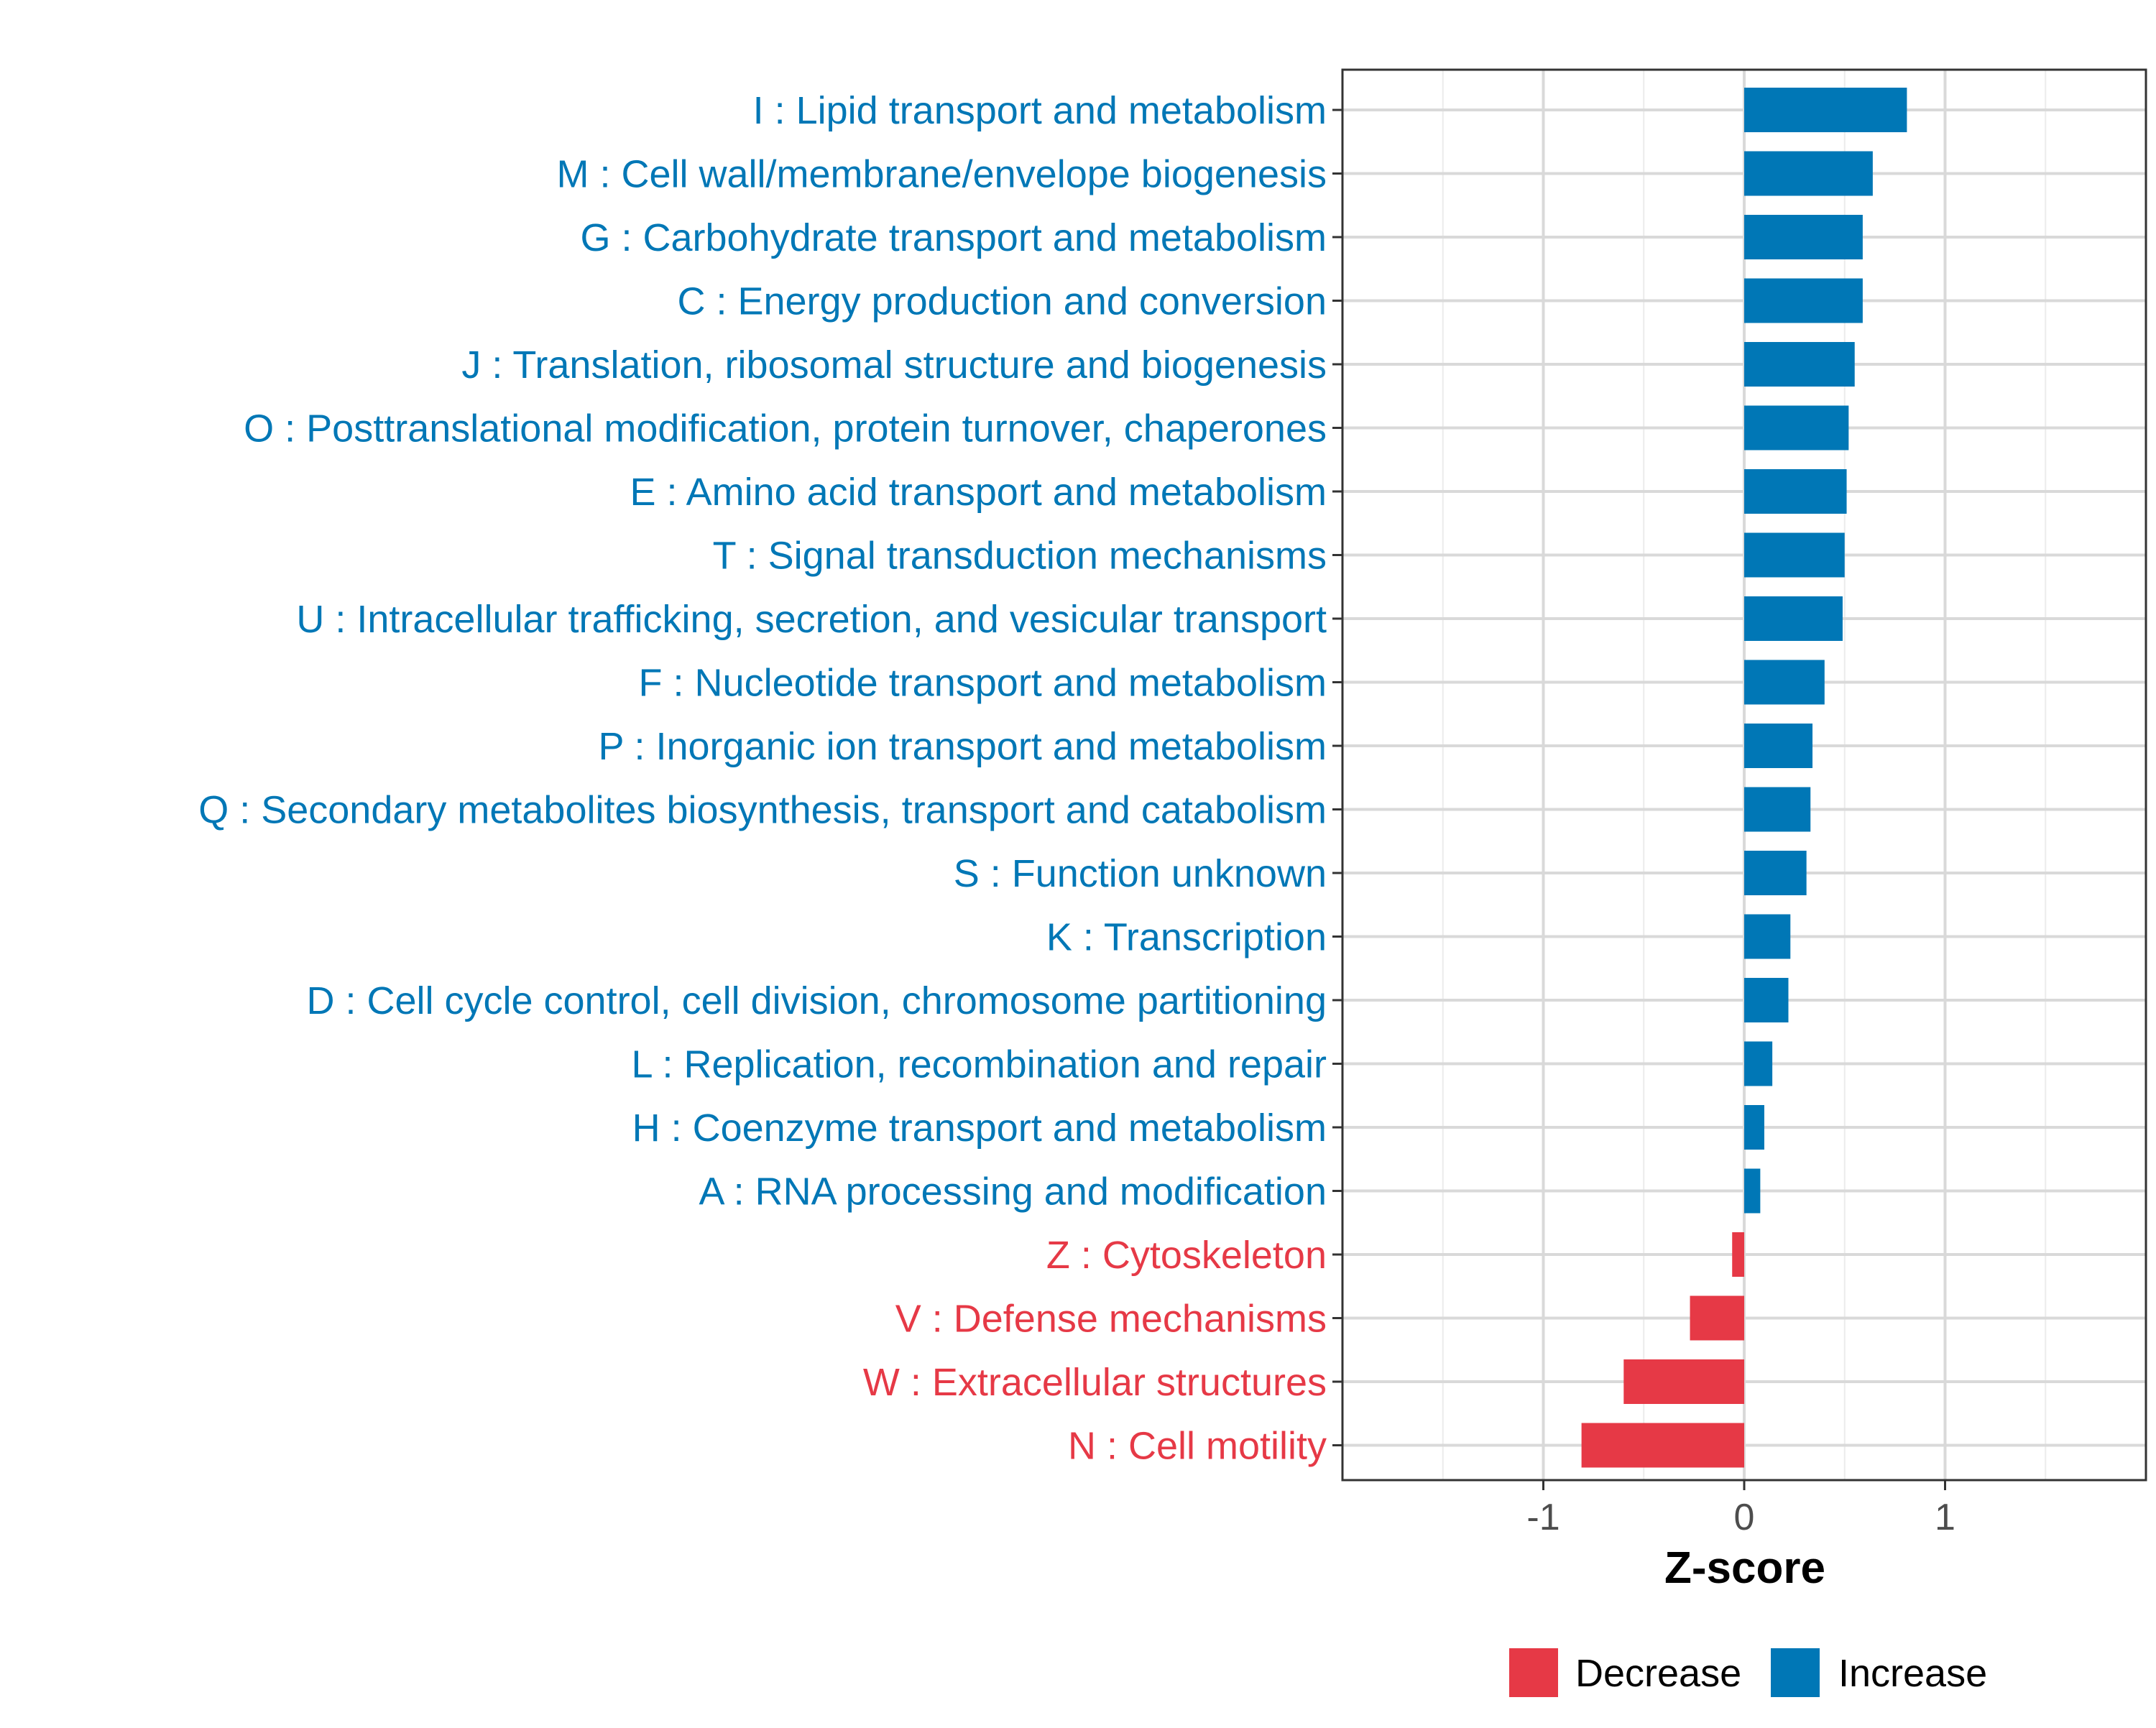 The image size is (2156, 1728). Describe the element at coordinates (1663, 1445) in the screenshot. I see `bar-n` at that location.